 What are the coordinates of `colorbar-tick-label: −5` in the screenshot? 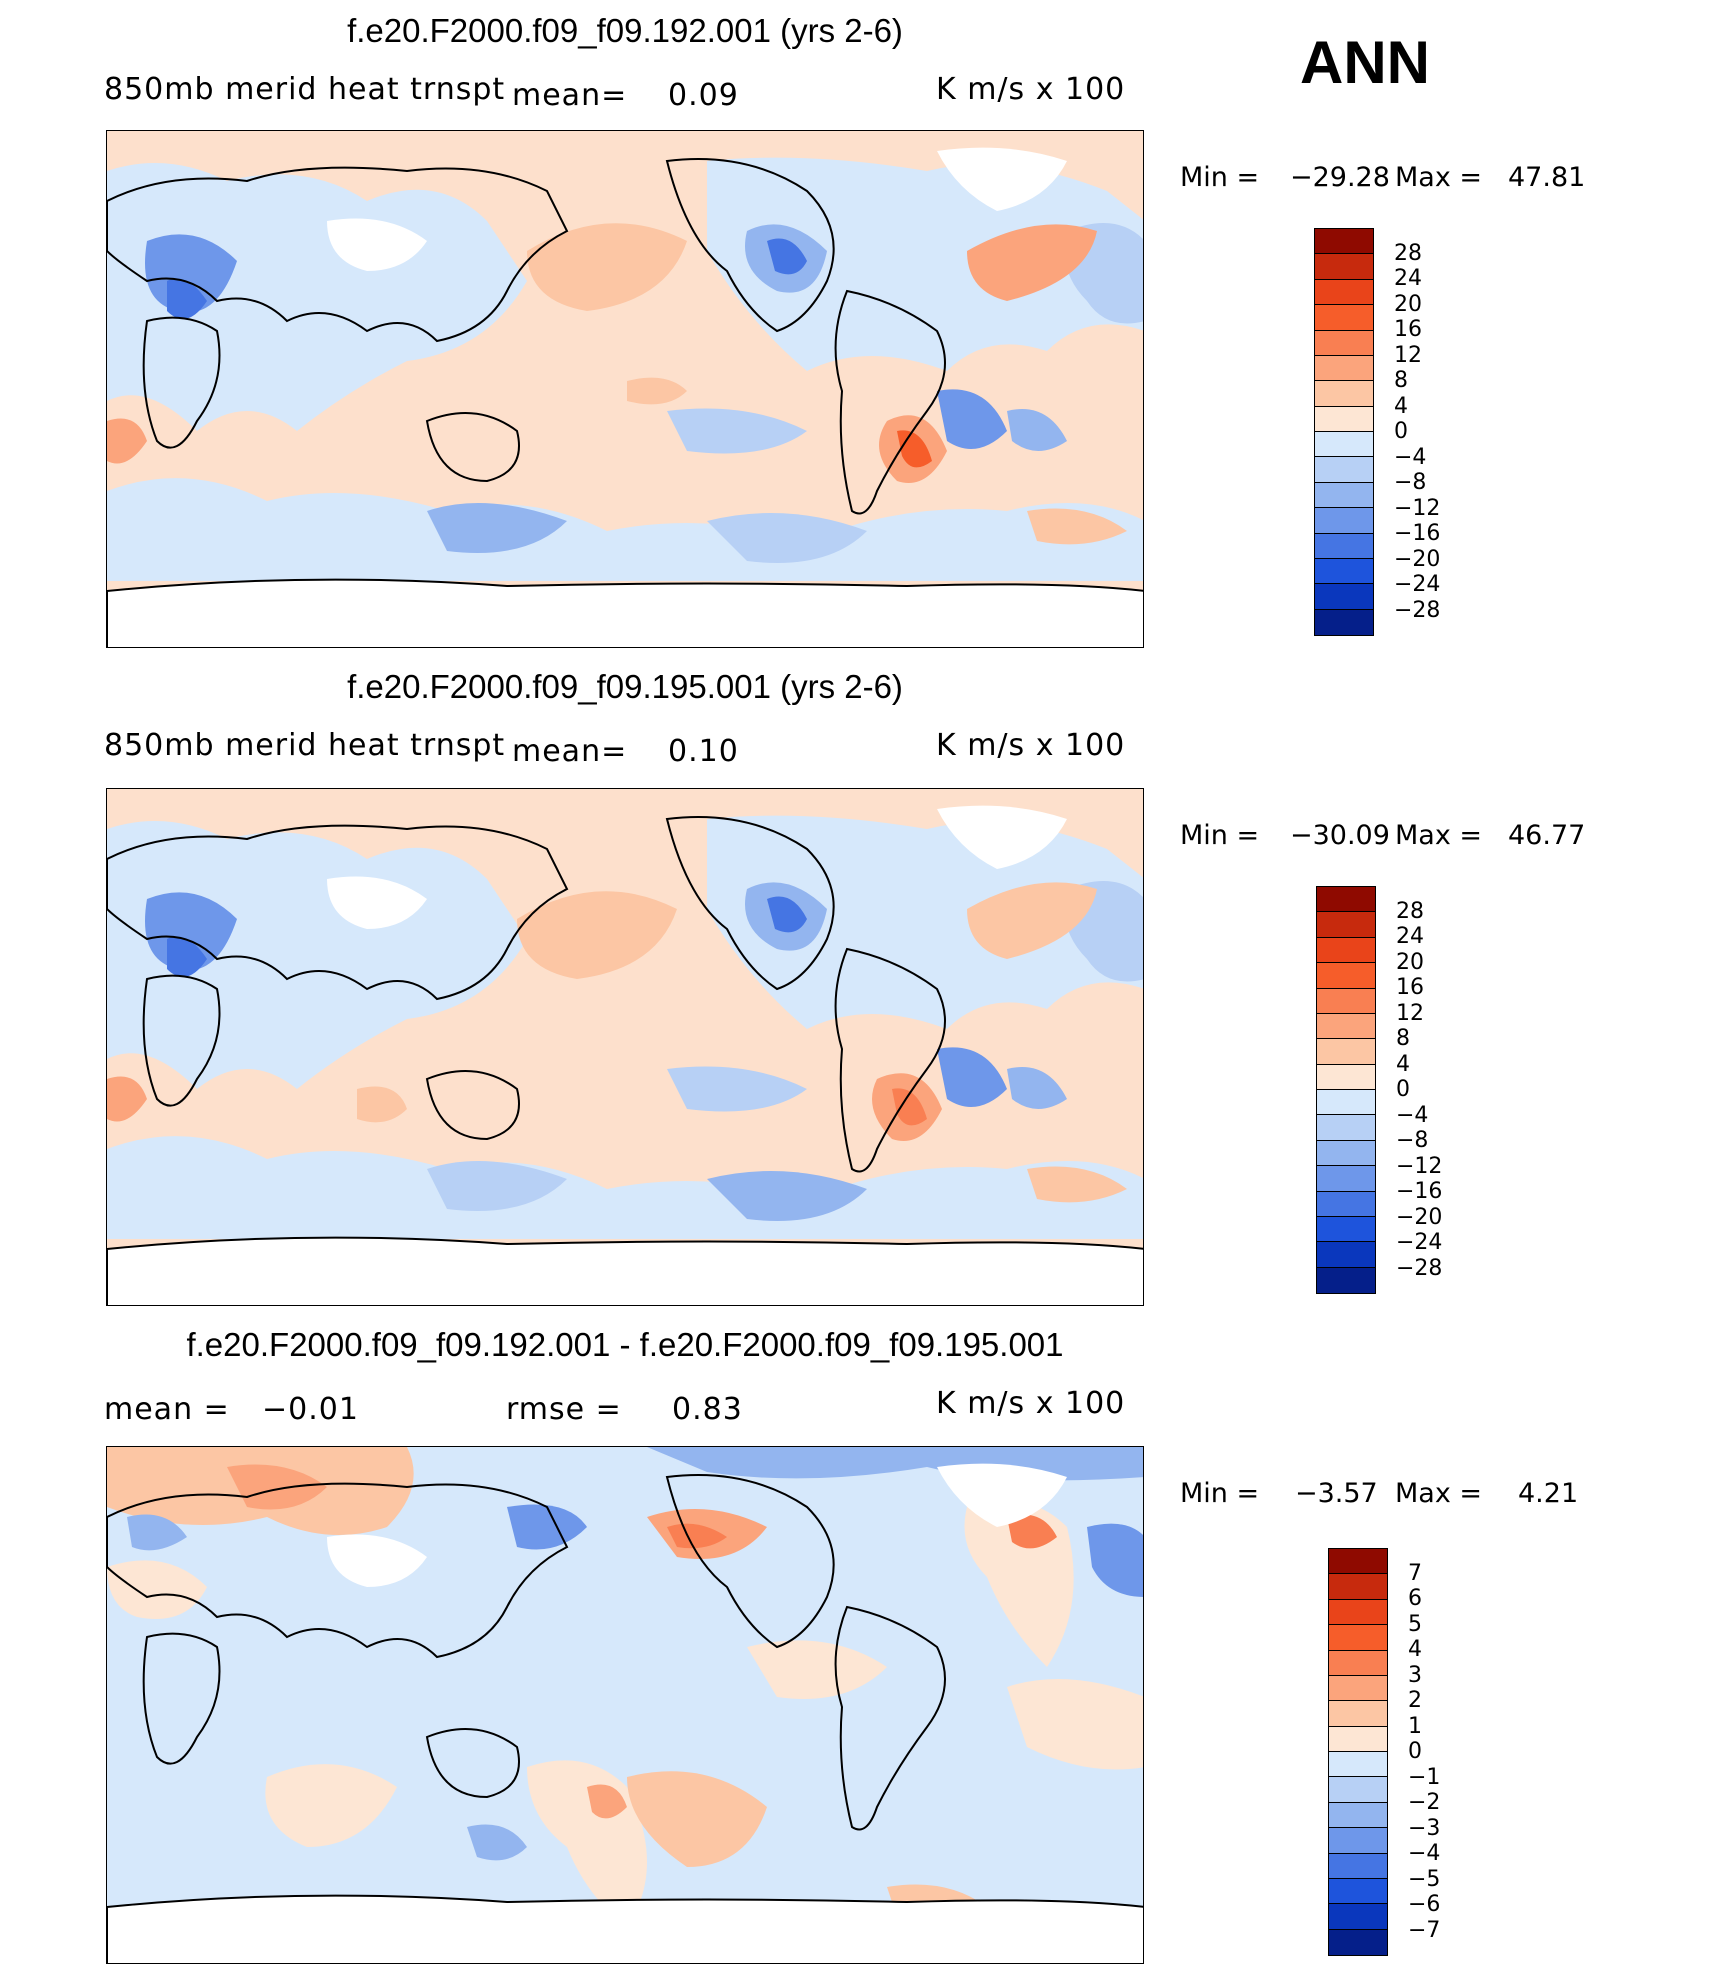 It's located at (1424, 1879).